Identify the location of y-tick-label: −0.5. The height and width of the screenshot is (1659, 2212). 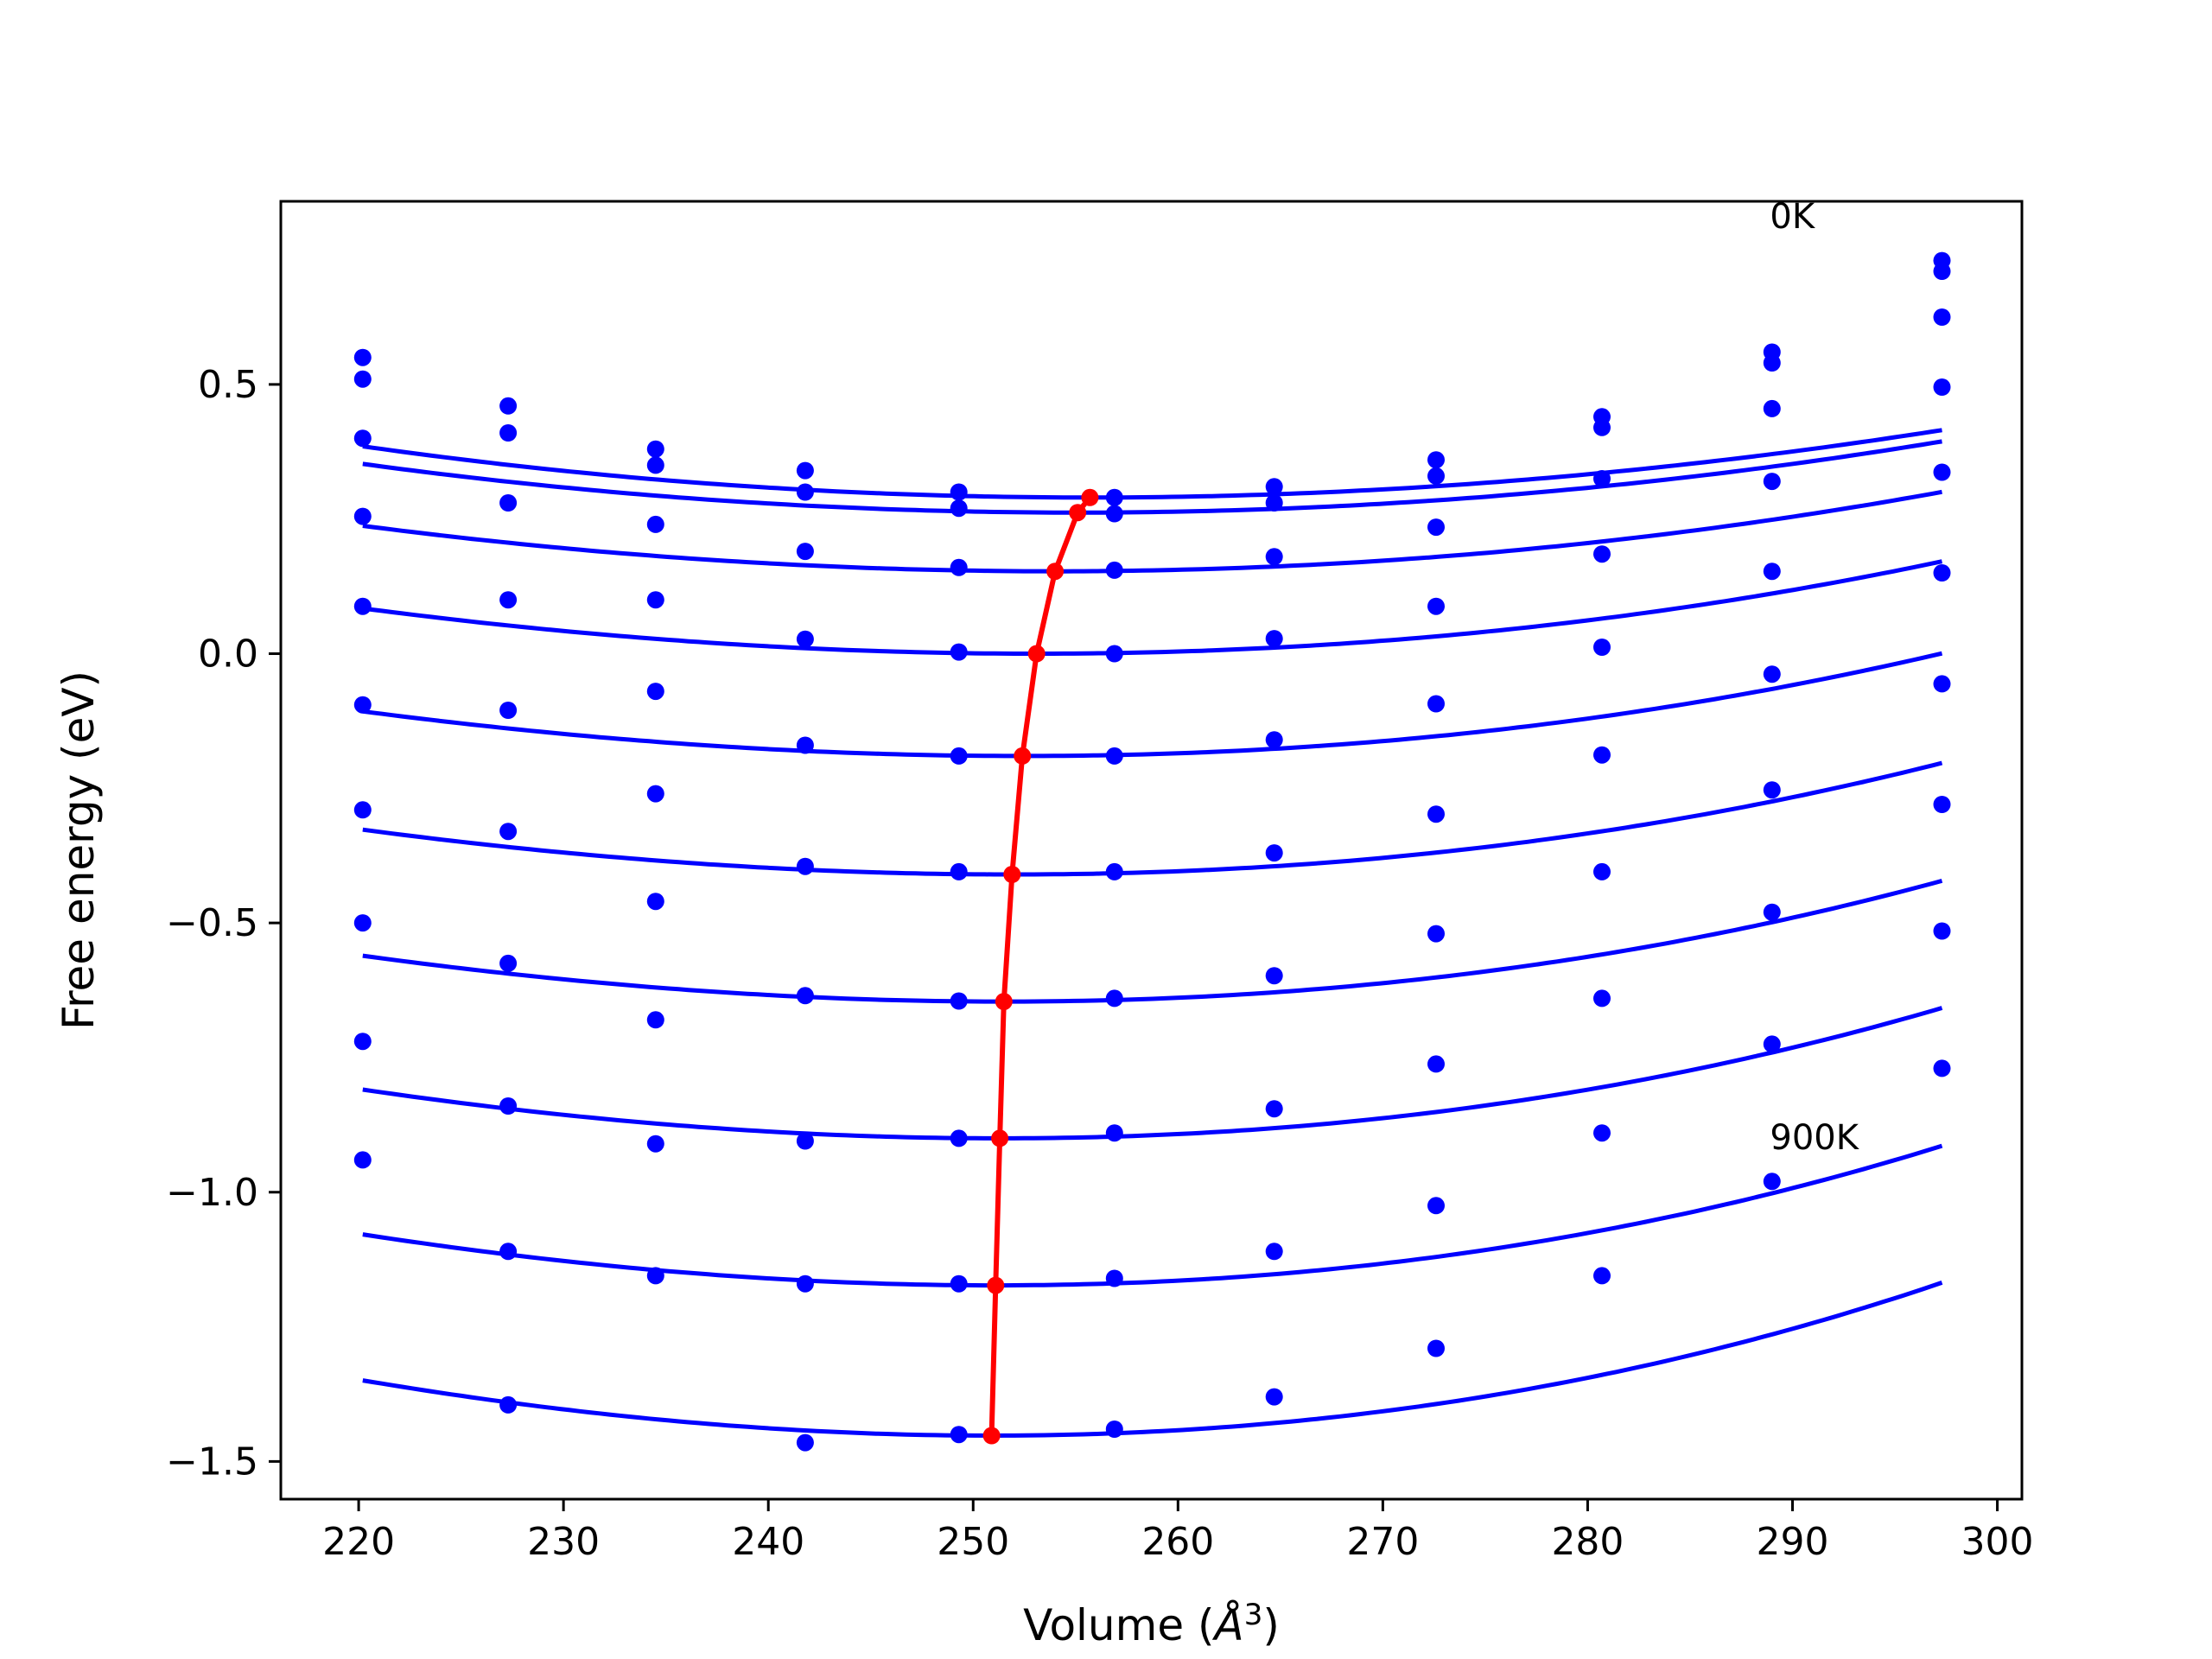
(212, 923).